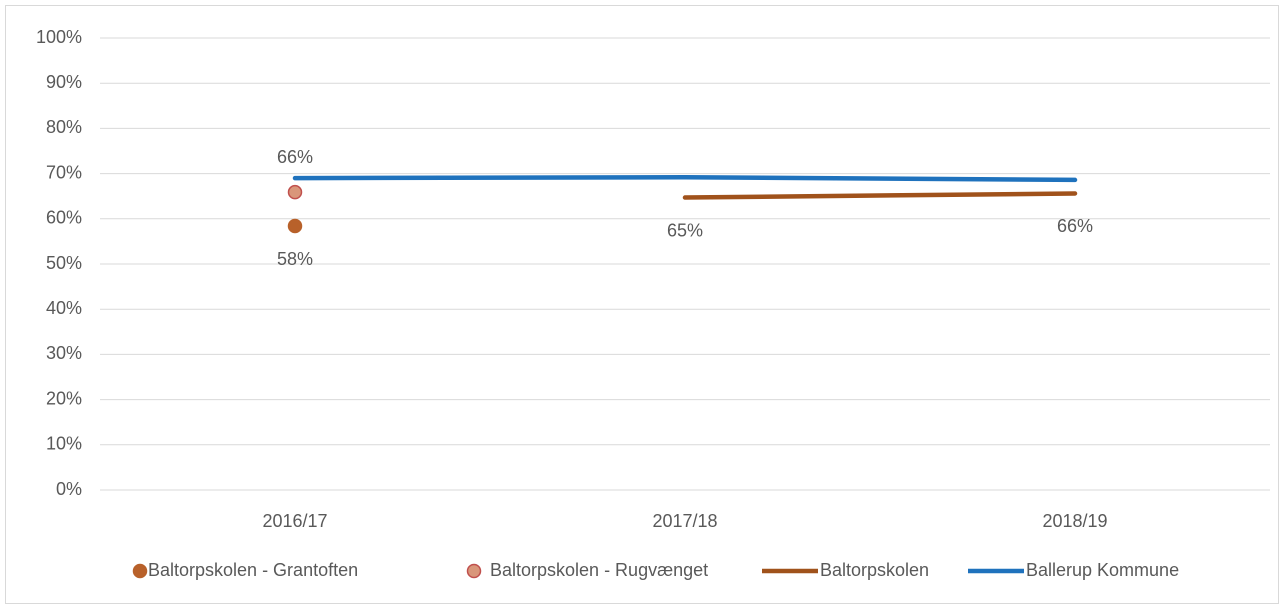 This screenshot has height=607, width=1284. What do you see at coordinates (64, 127) in the screenshot?
I see `y-tick-label: 80%` at bounding box center [64, 127].